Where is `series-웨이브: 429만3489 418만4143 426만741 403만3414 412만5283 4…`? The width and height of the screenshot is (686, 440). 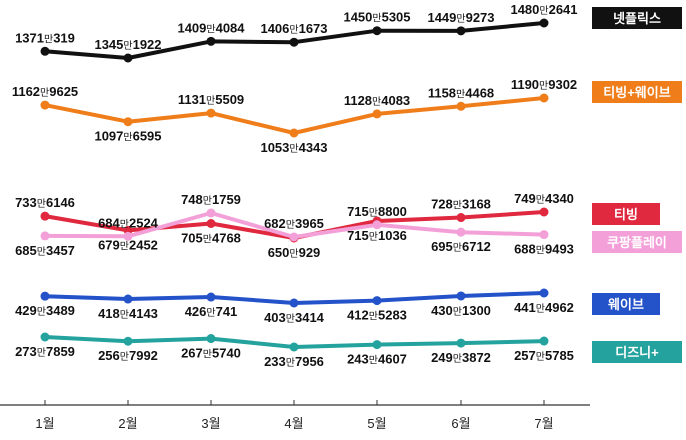
series-웨이브: 429만3489 418만4143 426만741 403만3414 412만5283 4… is located at coordinates (294, 306).